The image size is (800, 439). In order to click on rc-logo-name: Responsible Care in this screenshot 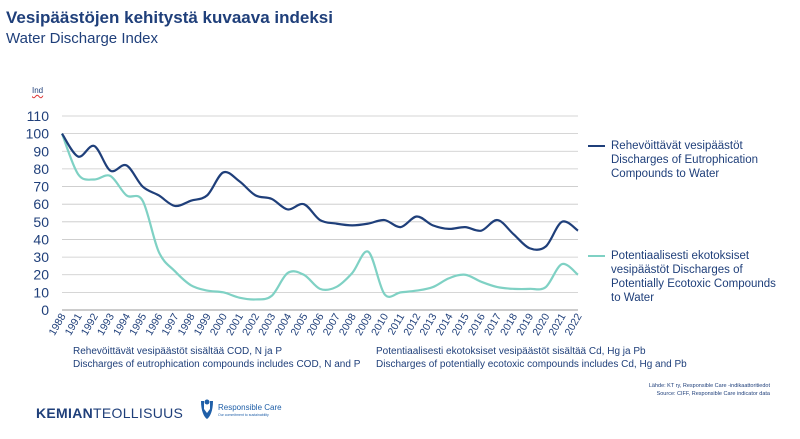, I will do `click(250, 407)`.